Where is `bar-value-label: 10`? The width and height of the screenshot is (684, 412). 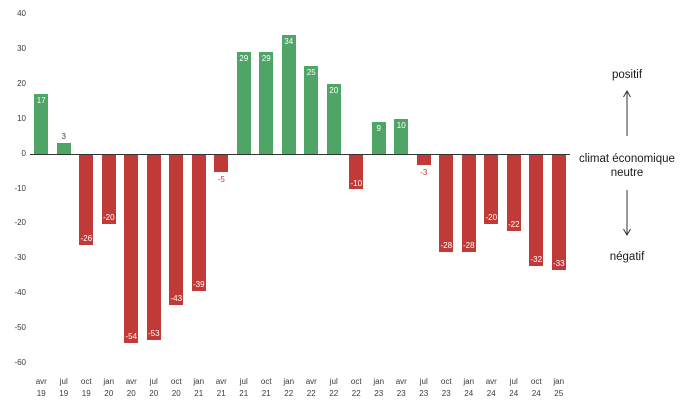 bar-value-label: 10 is located at coordinates (401, 125).